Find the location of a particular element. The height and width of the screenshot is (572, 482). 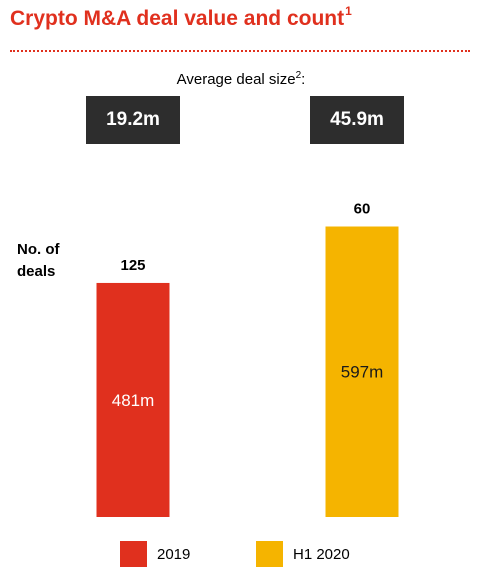

legend-label-2019: 2019 is located at coordinates (174, 554).